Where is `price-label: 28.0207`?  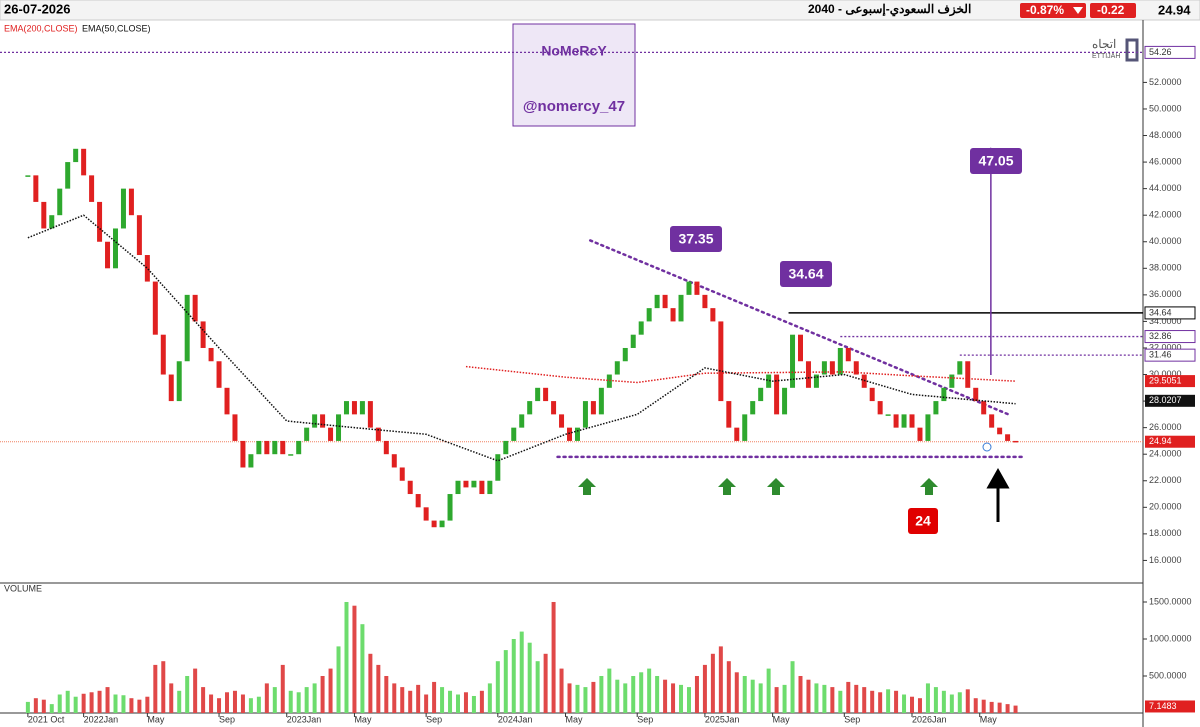
price-label: 28.0207 is located at coordinates (1165, 400).